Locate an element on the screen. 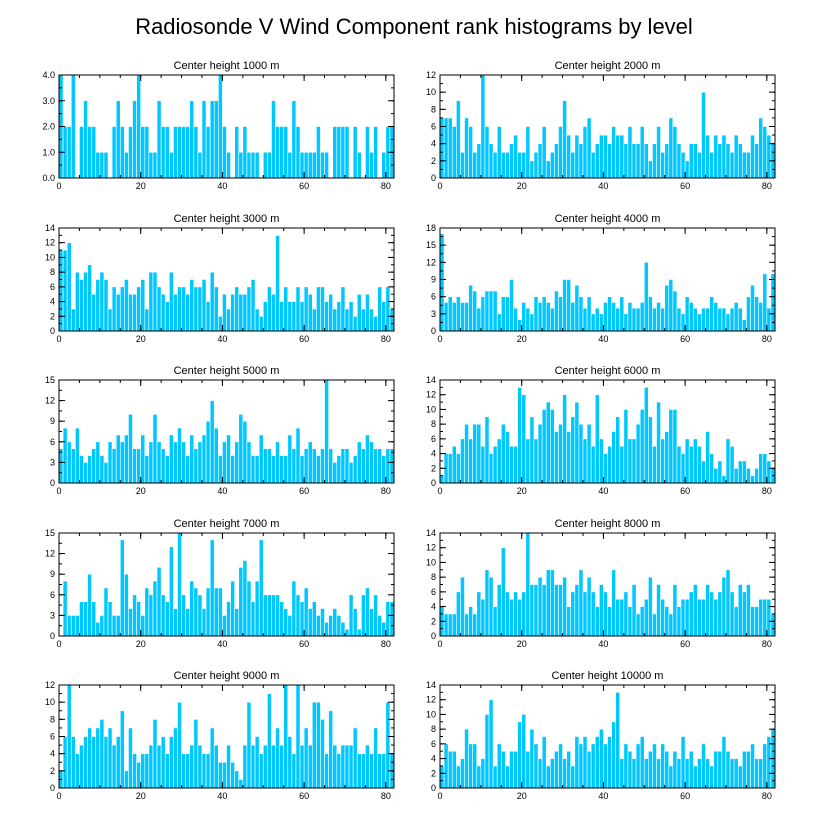 The width and height of the screenshot is (818, 824). x-tick-label: 0 is located at coordinates (439, 491).